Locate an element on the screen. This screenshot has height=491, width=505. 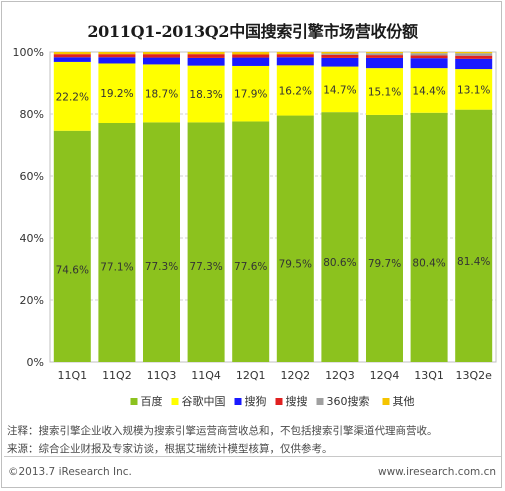
data-label: 79.5% is located at coordinates (295, 264).